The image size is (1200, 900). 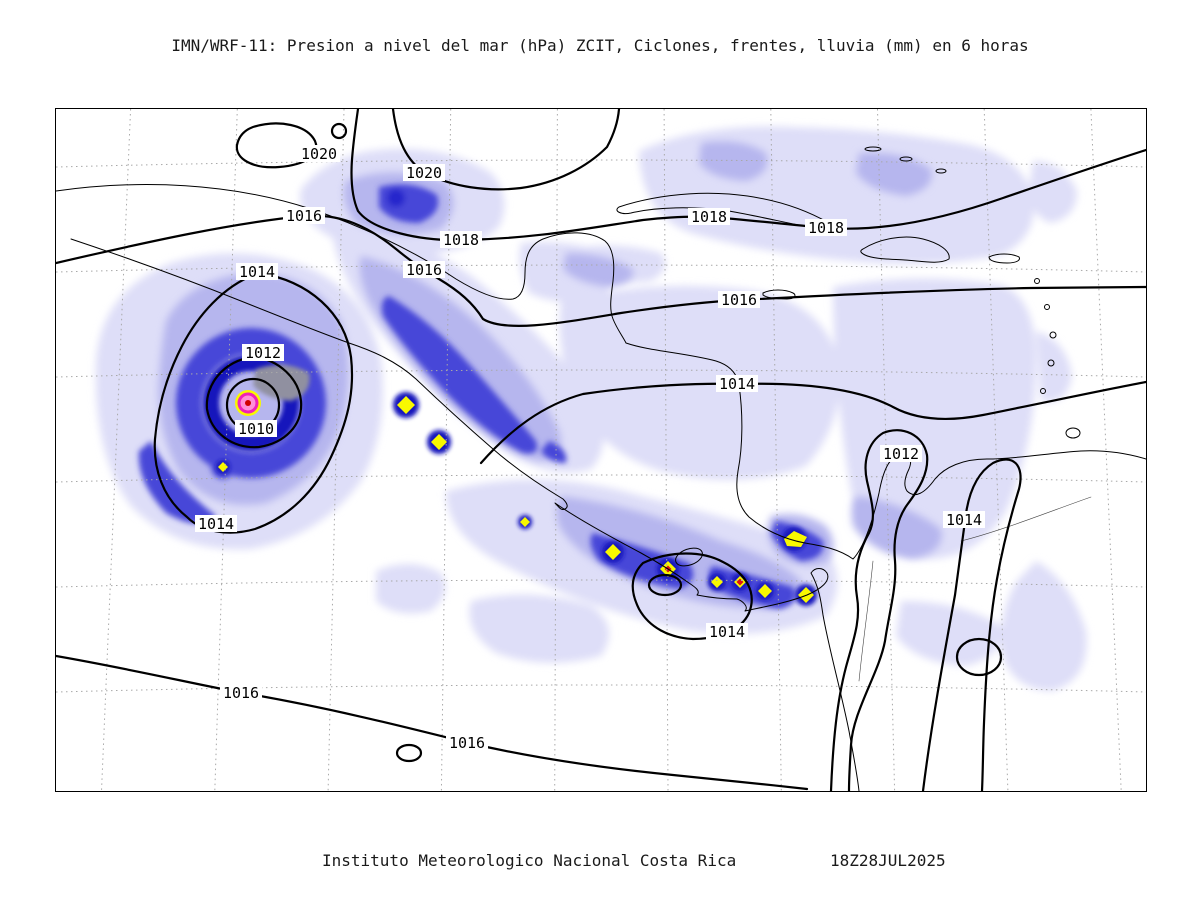 I want to click on cyclone-eye, so click(x=248, y=403).